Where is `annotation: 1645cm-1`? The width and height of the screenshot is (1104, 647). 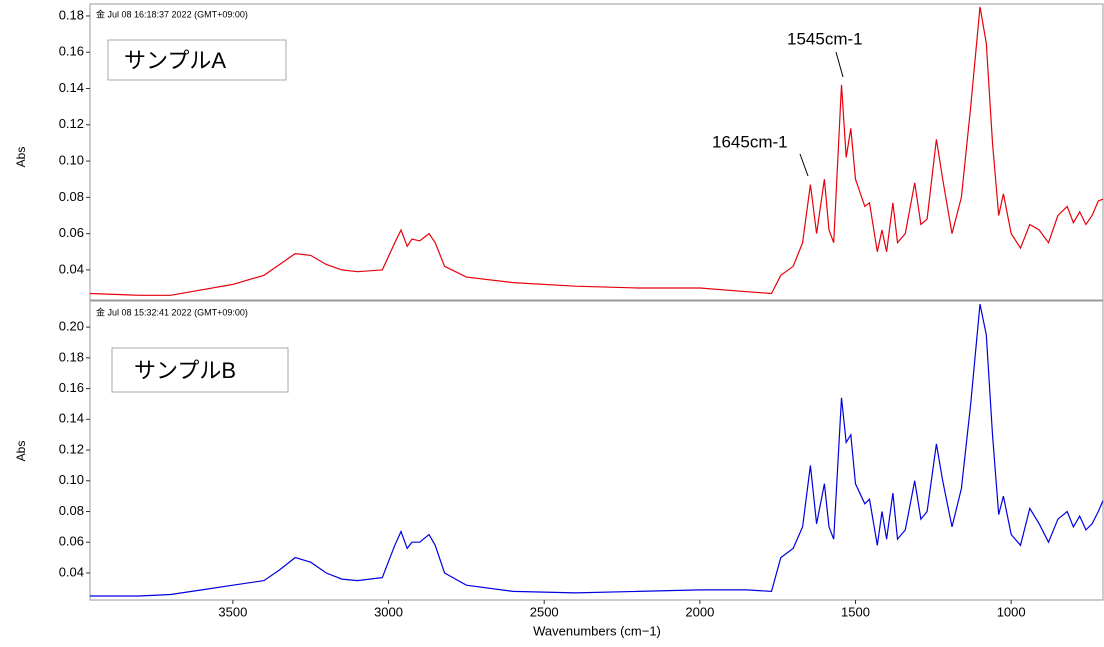
annotation: 1645cm-1 is located at coordinates (750, 141).